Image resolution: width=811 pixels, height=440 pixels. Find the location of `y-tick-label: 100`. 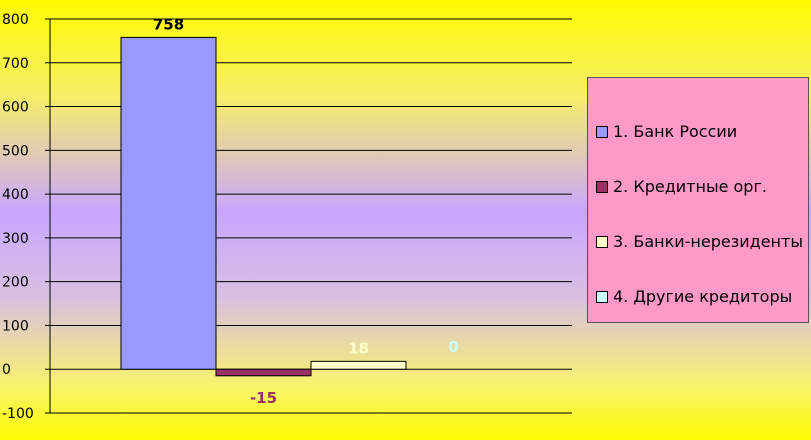

y-tick-label: 100 is located at coordinates (15, 326).